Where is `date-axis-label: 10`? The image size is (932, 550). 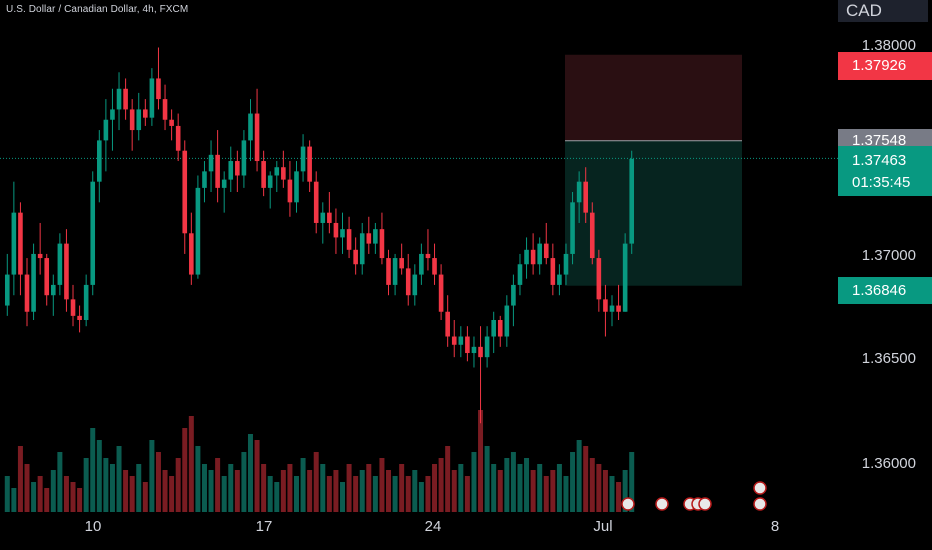 date-axis-label: 10 is located at coordinates (93, 526).